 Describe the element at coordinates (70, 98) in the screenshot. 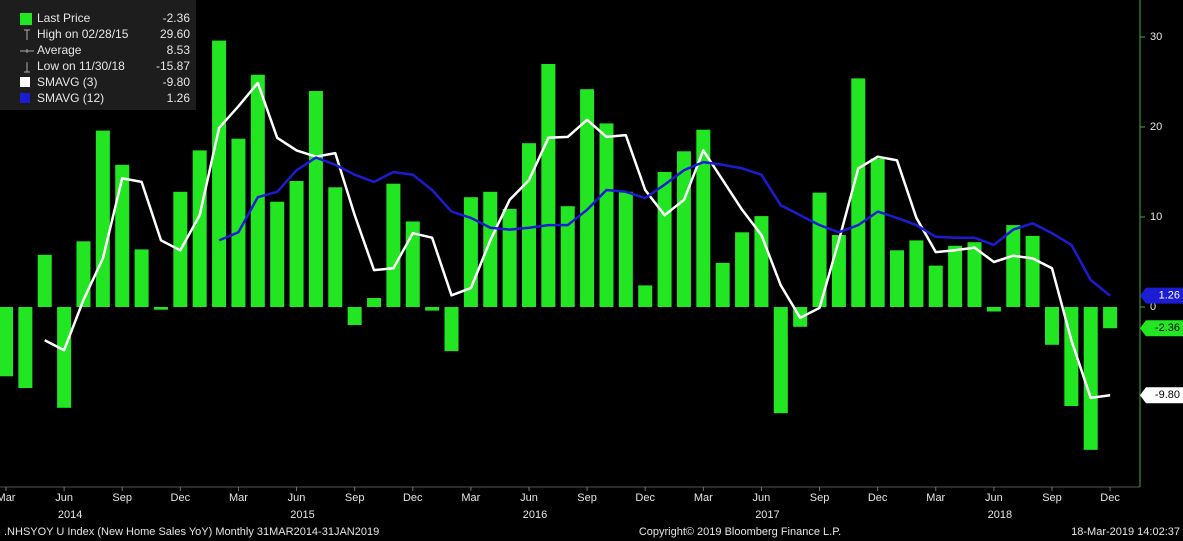

I see `legend-label: SMAVG (12)` at that location.